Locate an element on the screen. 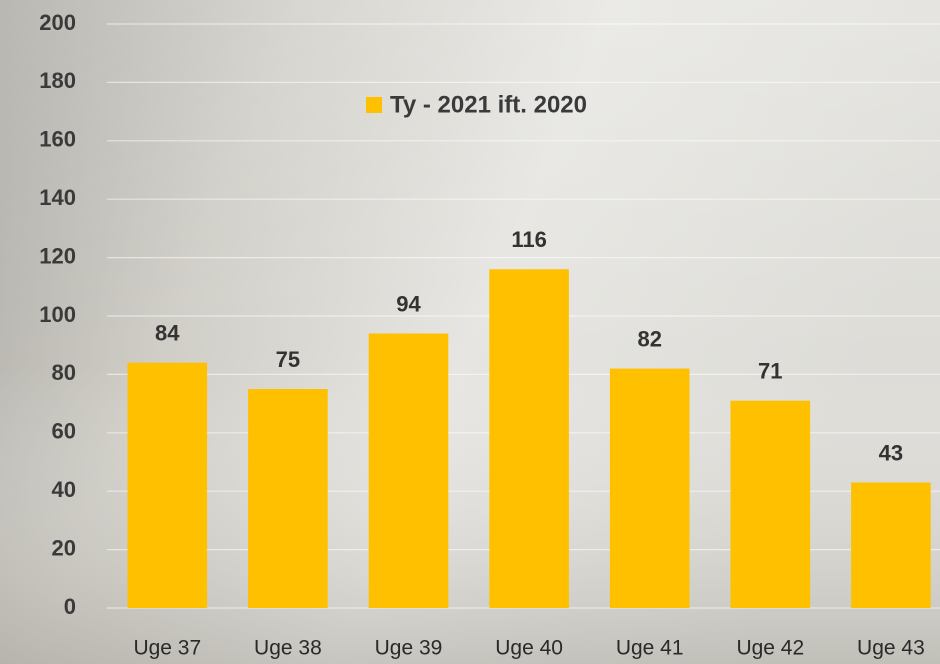  value-label: 75 is located at coordinates (288, 359).